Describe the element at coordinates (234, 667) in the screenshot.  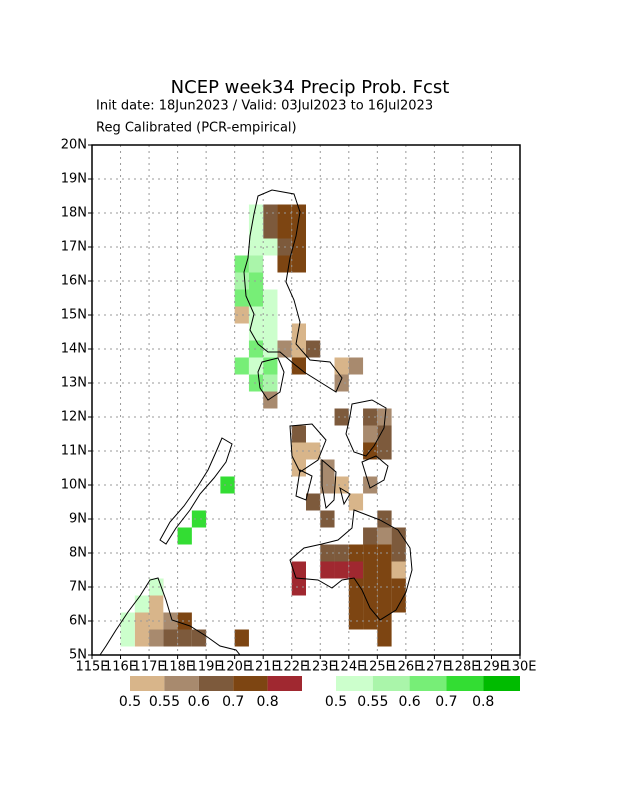
I see `x-tick-label: 120E` at that location.